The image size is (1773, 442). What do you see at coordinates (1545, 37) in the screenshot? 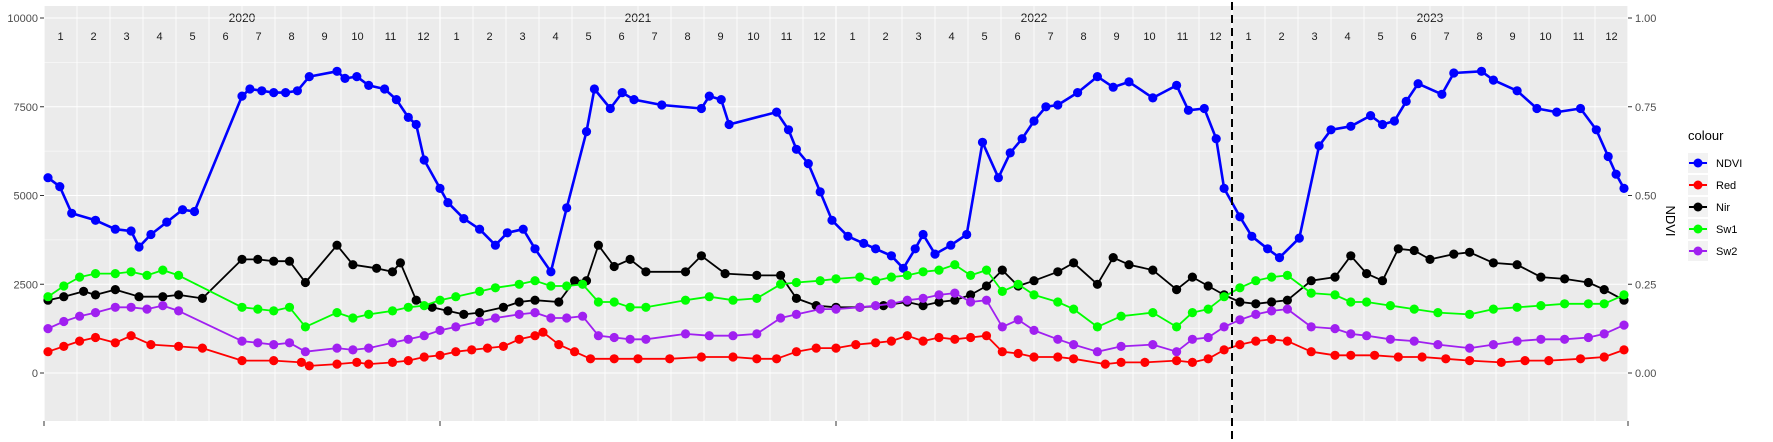
I see `month-strip-label: 10` at bounding box center [1545, 37].